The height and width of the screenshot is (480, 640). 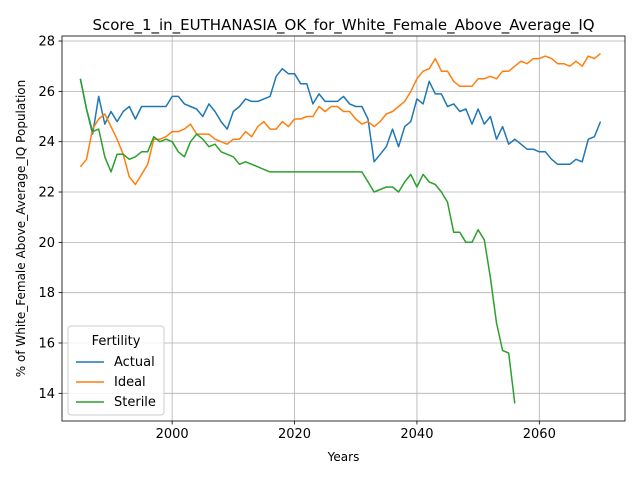 I want to click on legend-label: Actual, so click(x=134, y=362).